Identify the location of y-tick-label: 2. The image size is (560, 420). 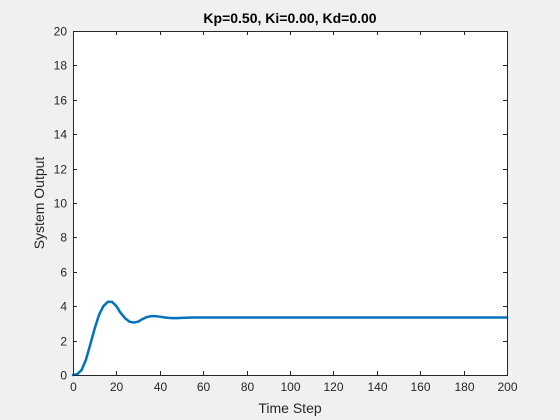
(63, 342).